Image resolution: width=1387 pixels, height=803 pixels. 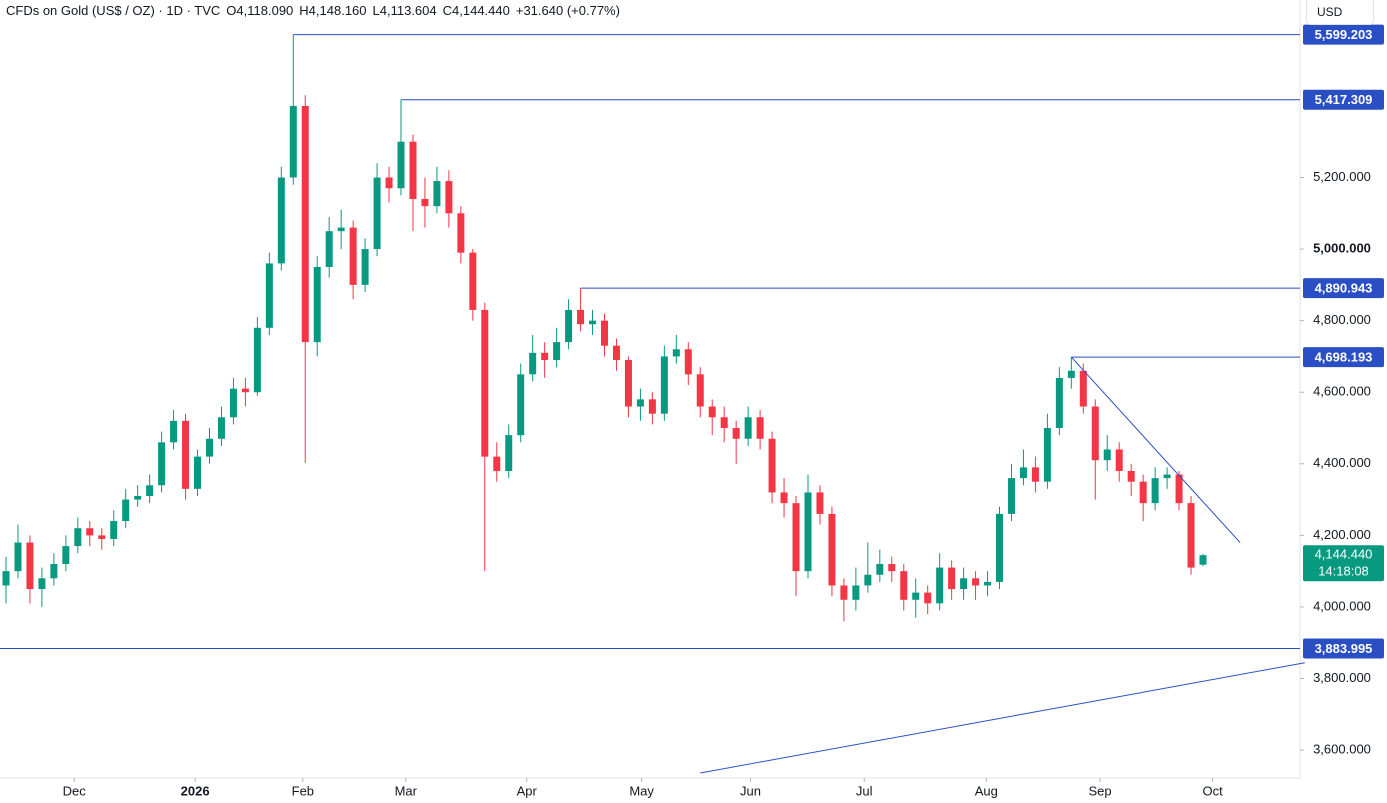 I want to click on ohlc-open: O4,118.090, so click(x=260, y=10).